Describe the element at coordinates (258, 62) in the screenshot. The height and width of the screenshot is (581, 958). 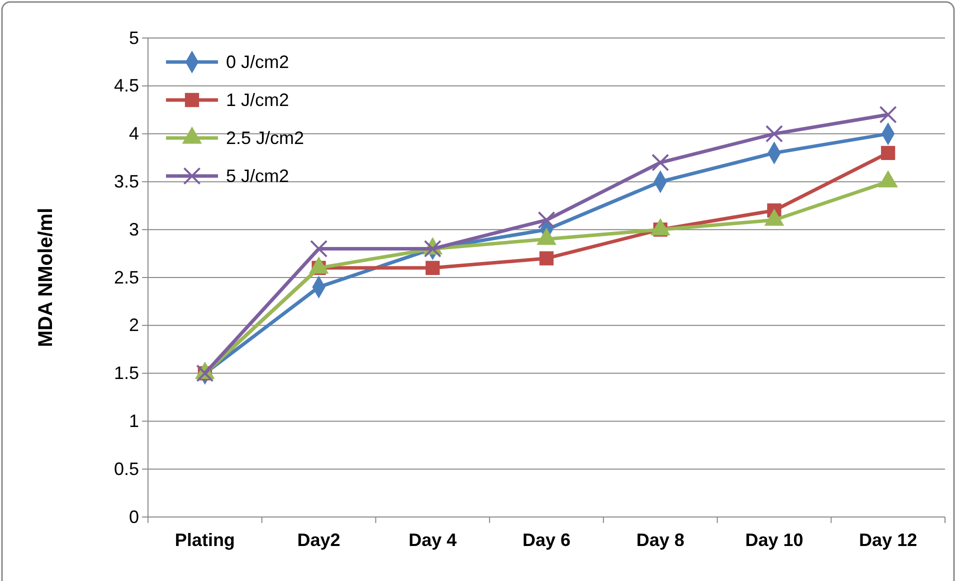
I see `legend-label: 0 J/cm2` at that location.